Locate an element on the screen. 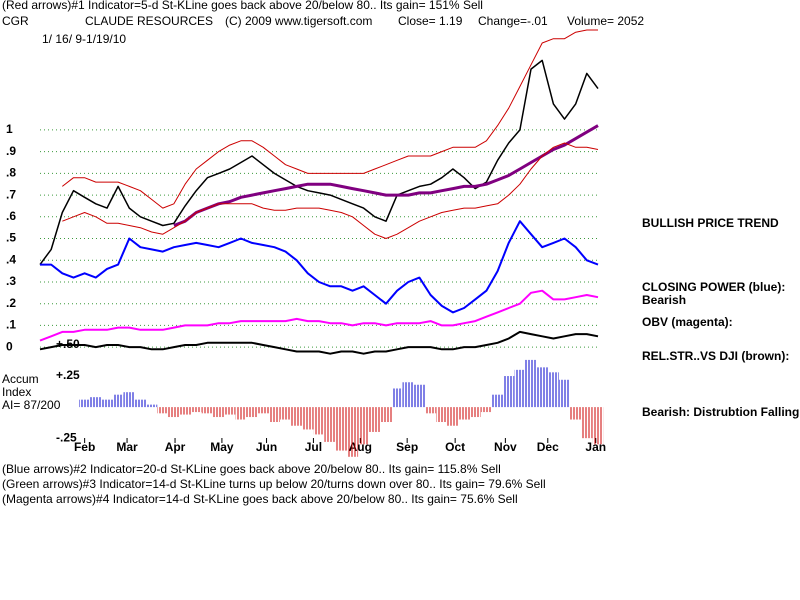 The width and height of the screenshot is (800, 600). trend-label: BULLISH PRICE TREND is located at coordinates (710, 223).